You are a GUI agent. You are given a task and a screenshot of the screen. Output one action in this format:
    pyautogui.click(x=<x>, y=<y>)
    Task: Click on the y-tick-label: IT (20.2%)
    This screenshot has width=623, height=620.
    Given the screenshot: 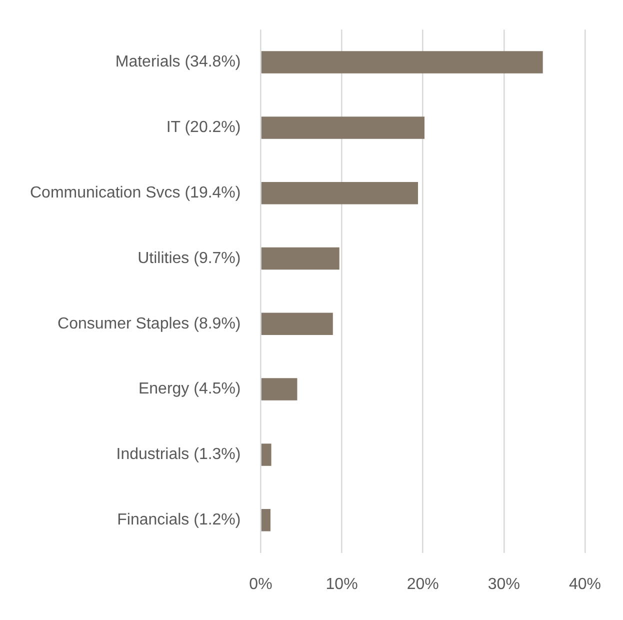 What is the action you would take?
    pyautogui.click(x=203, y=127)
    